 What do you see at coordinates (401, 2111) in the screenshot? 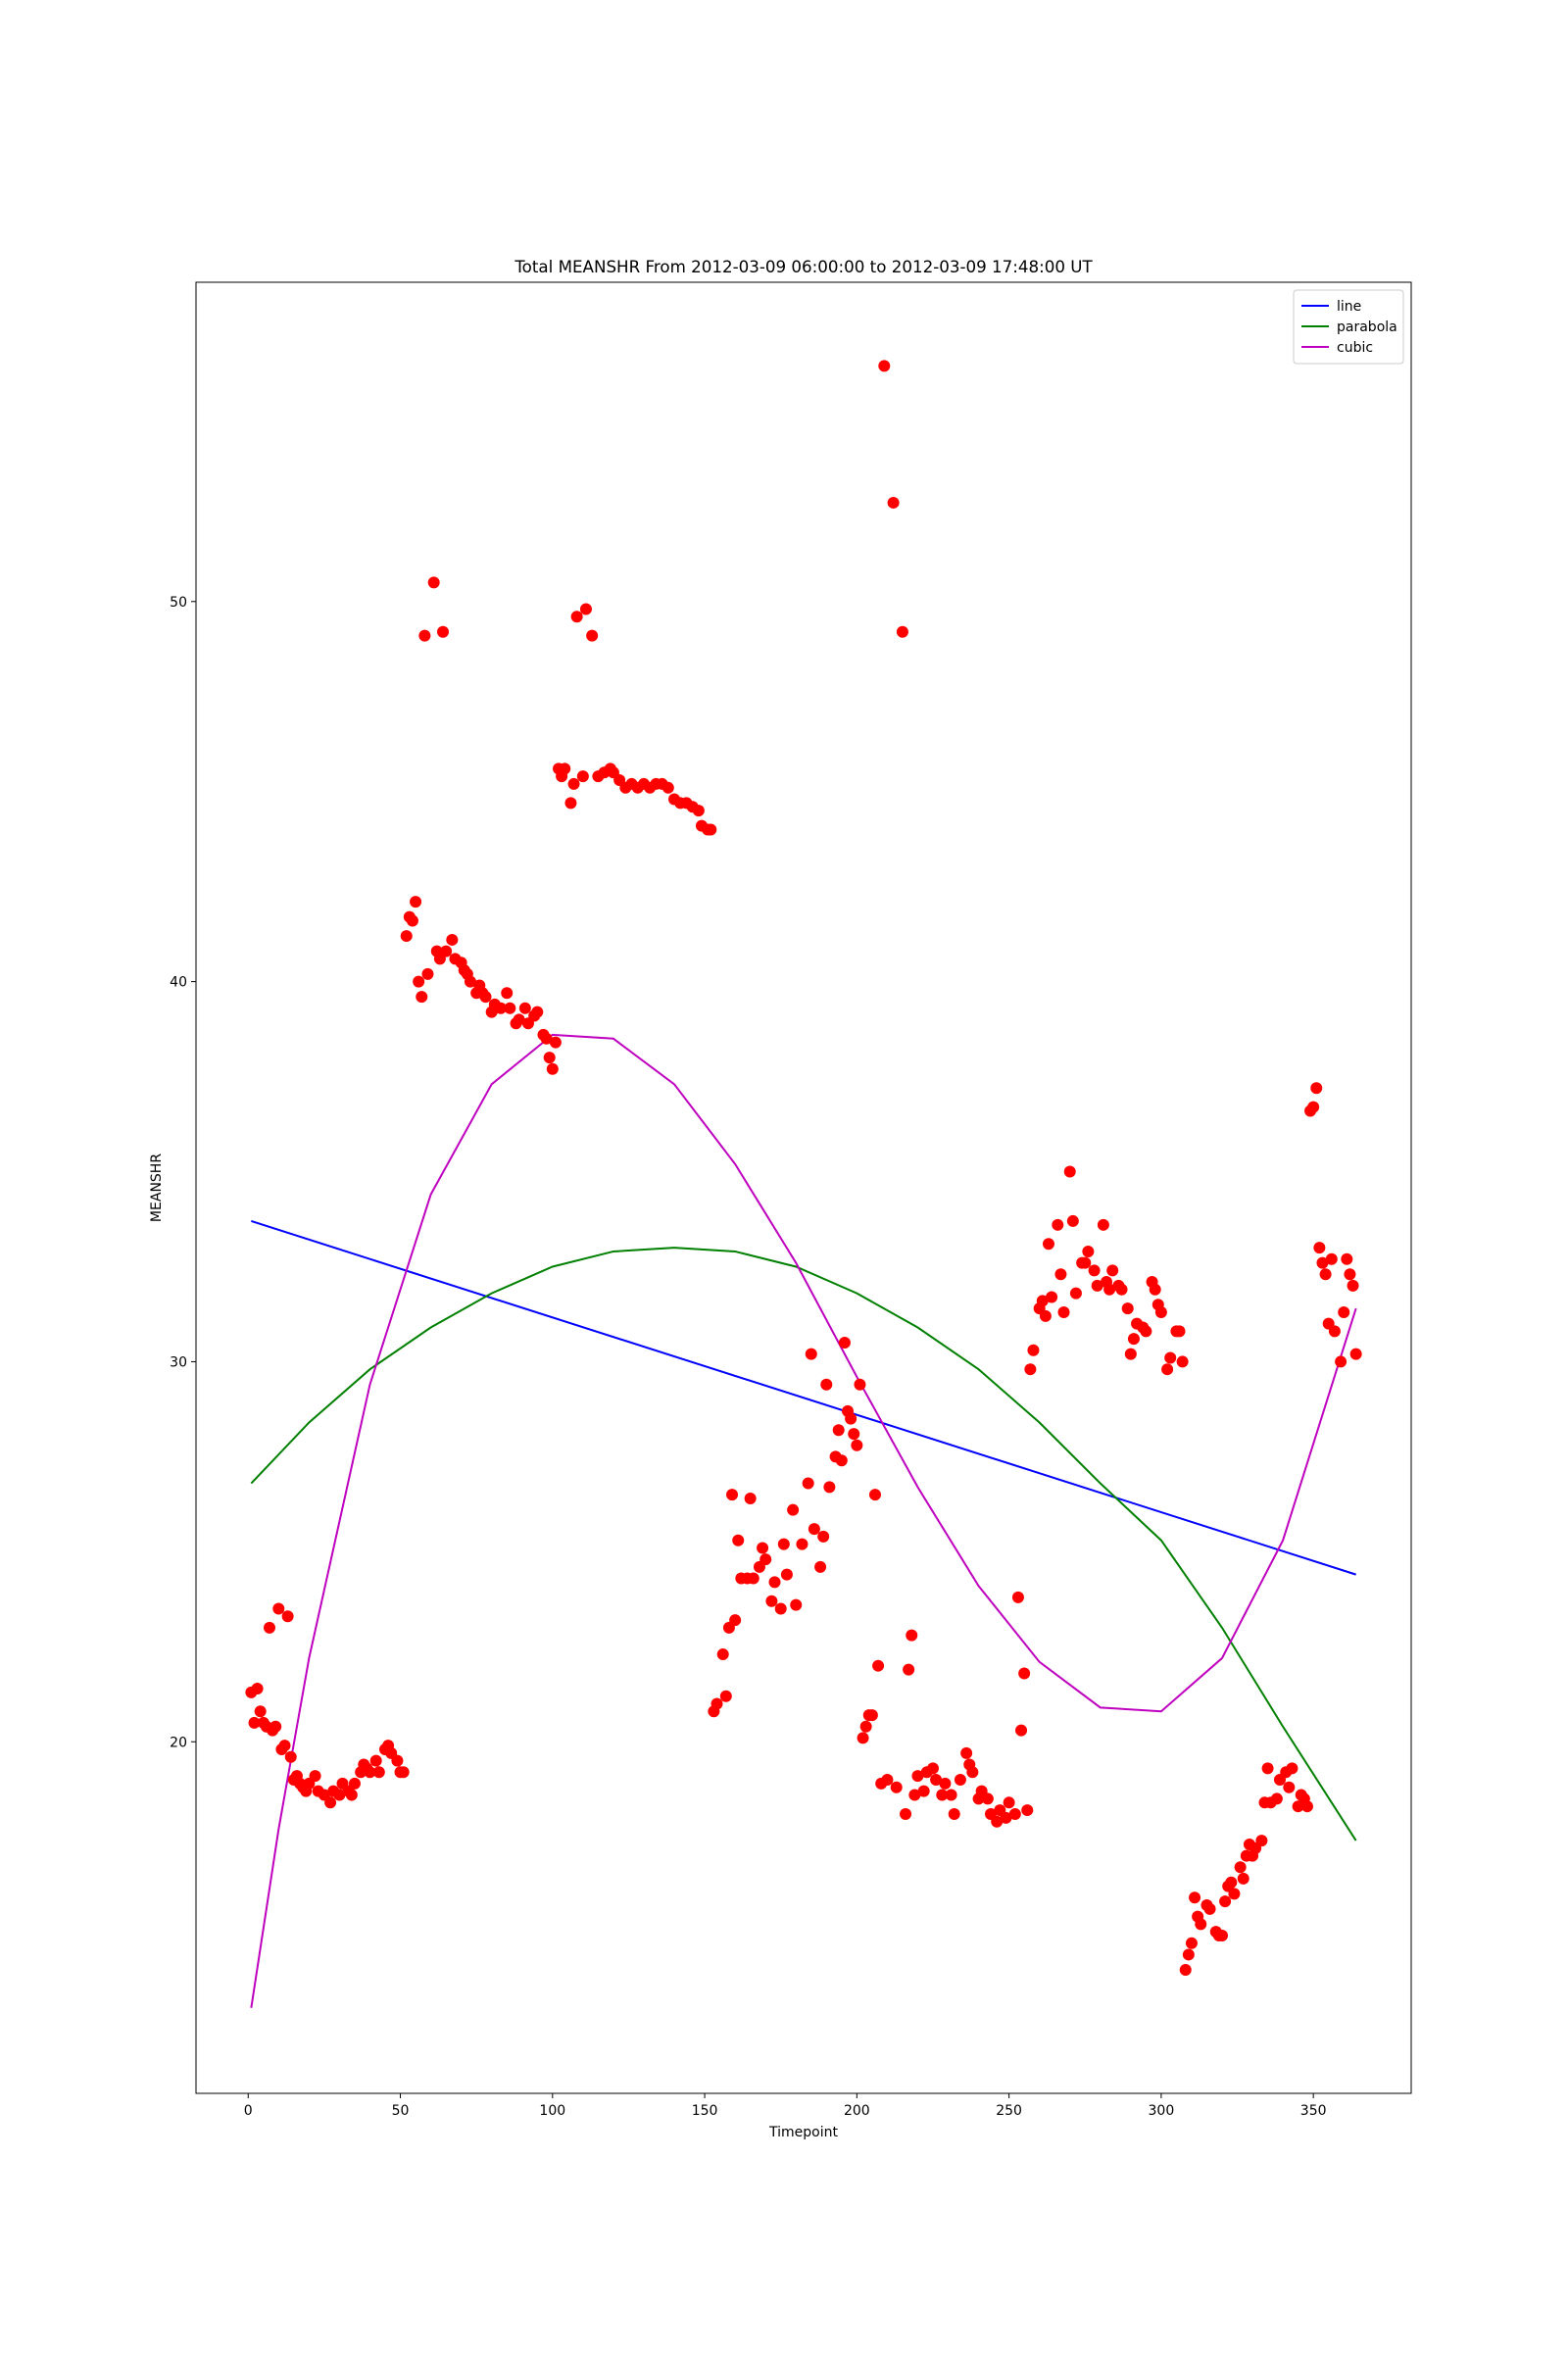
I see `x-tick-label: 50` at bounding box center [401, 2111].